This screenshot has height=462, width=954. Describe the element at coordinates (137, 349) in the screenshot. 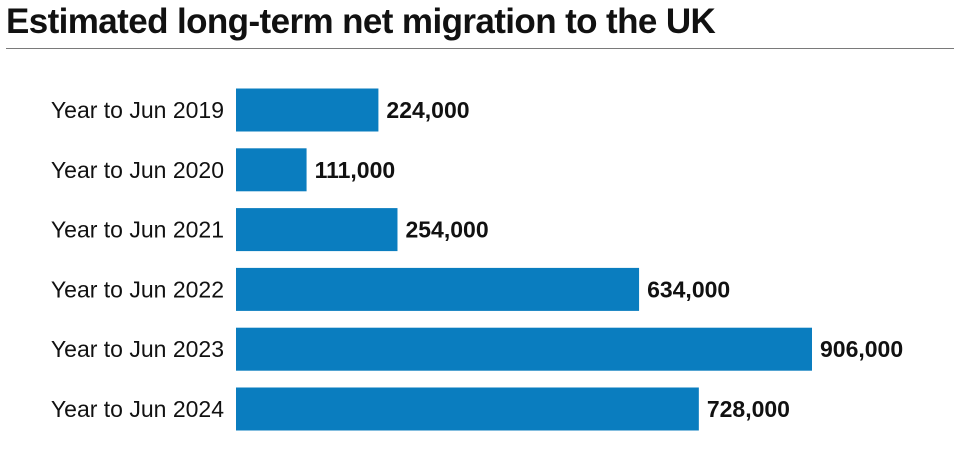

I see `category-label: Year to Jun 2023` at that location.